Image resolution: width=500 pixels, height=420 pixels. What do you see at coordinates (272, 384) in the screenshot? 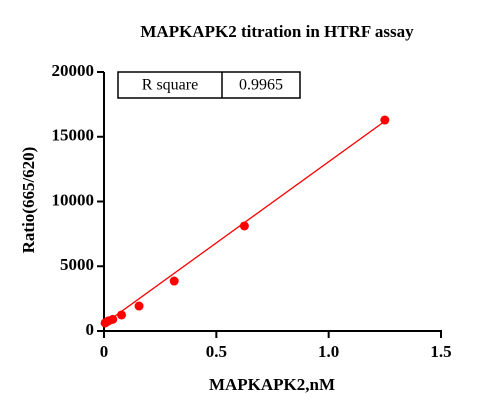
I see `x-axis-label: MAPKAPK2,nM` at bounding box center [272, 384].